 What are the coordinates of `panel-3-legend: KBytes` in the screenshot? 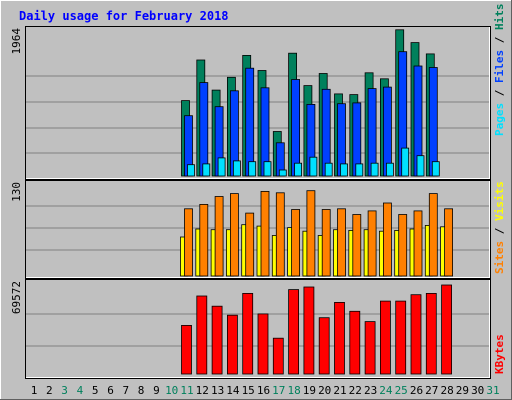 It's located at (499, 354).